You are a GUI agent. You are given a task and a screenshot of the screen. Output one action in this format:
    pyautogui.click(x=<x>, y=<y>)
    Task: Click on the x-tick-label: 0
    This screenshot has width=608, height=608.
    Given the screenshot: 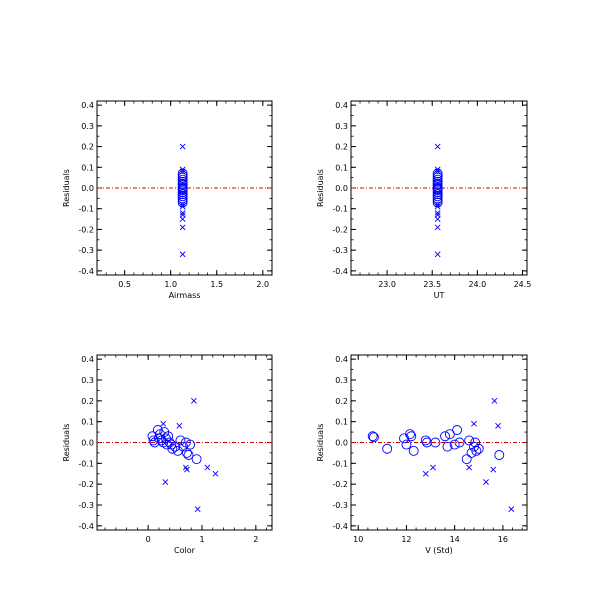 What is the action you would take?
    pyautogui.click(x=148, y=539)
    